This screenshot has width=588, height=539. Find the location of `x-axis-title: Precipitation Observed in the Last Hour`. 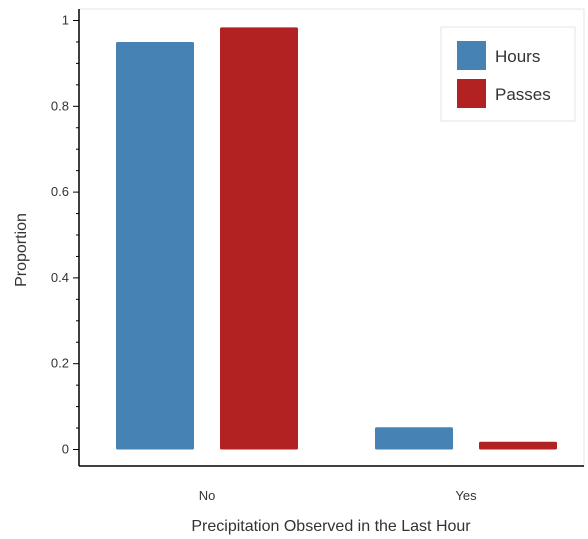

x-axis-title: Precipitation Observed in the Last Hour is located at coordinates (331, 526).